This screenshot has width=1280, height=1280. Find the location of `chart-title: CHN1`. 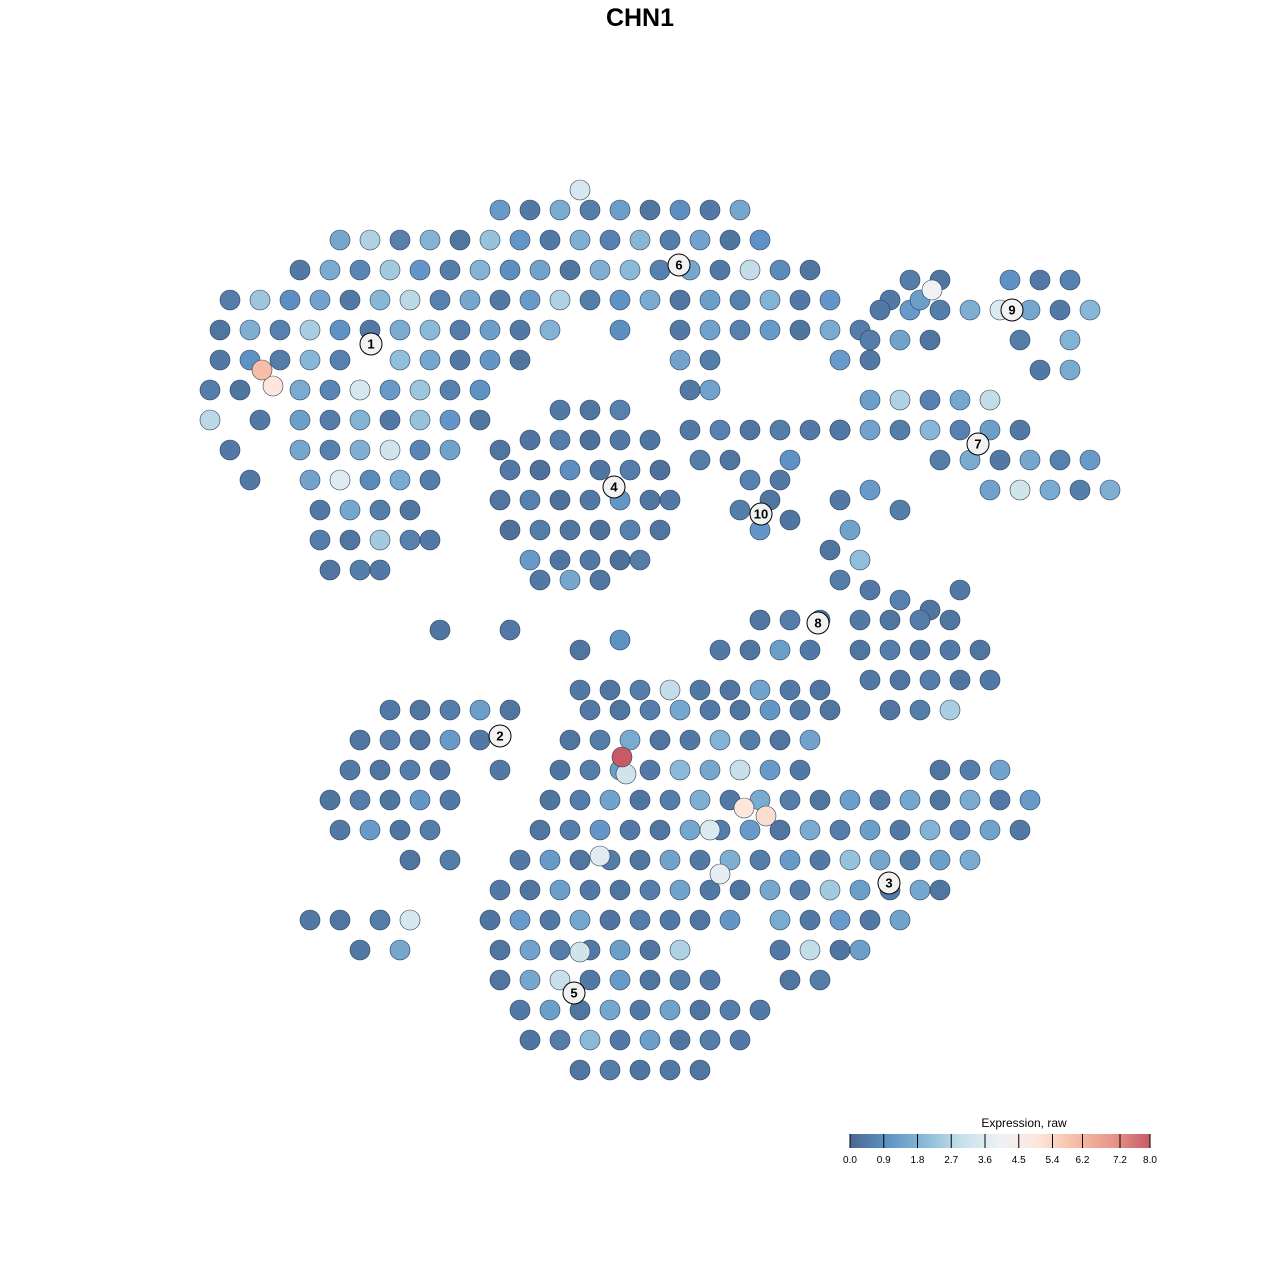

chart-title: CHN1 is located at coordinates (640, 18).